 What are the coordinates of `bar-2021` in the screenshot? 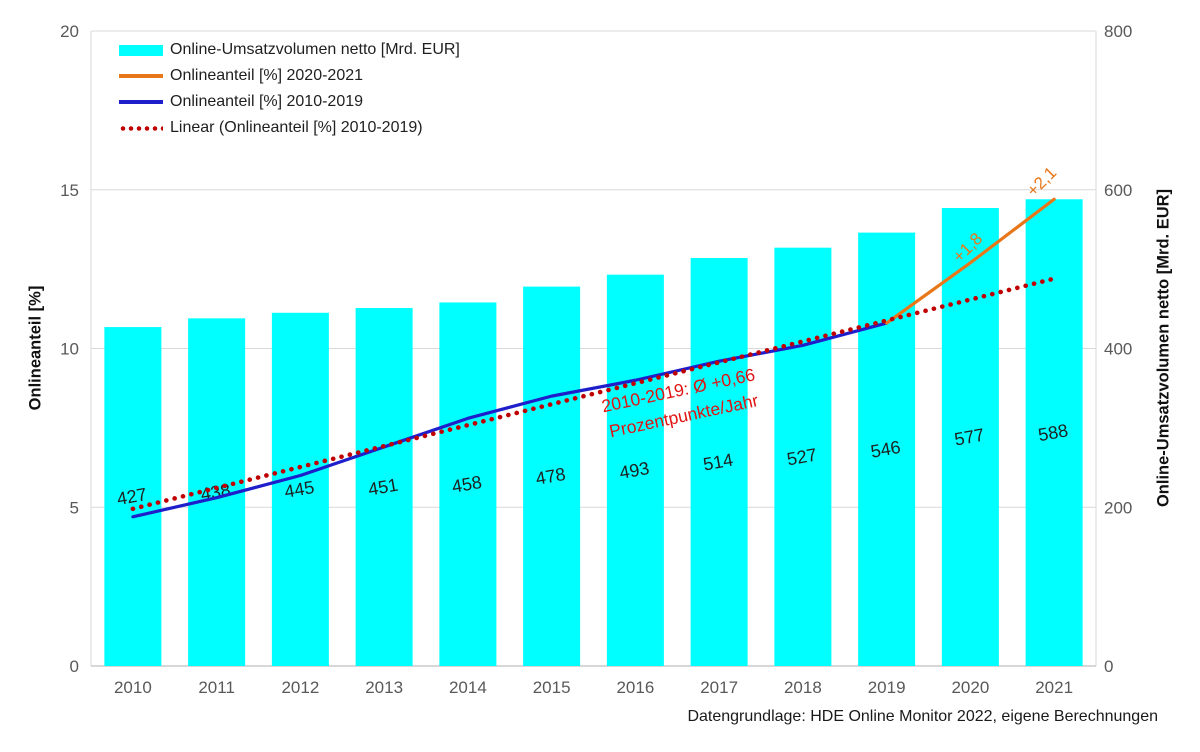 It's located at (1054, 432).